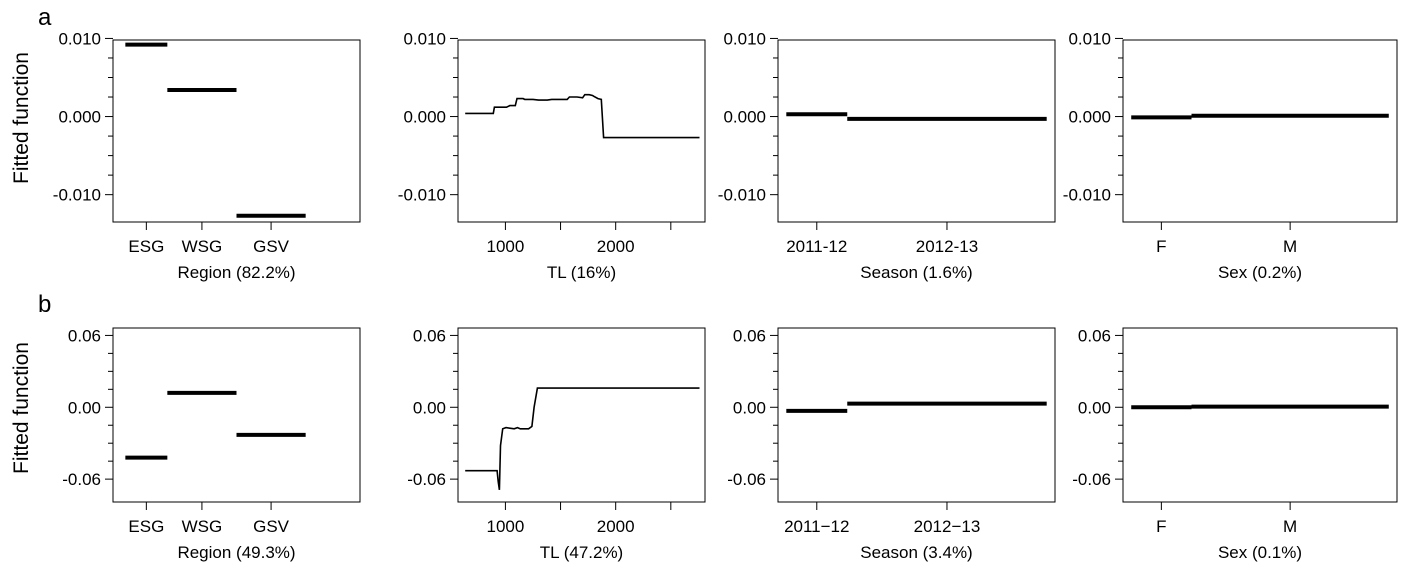  What do you see at coordinates (44, 304) in the screenshot?
I see `row-b-letter: b` at bounding box center [44, 304].